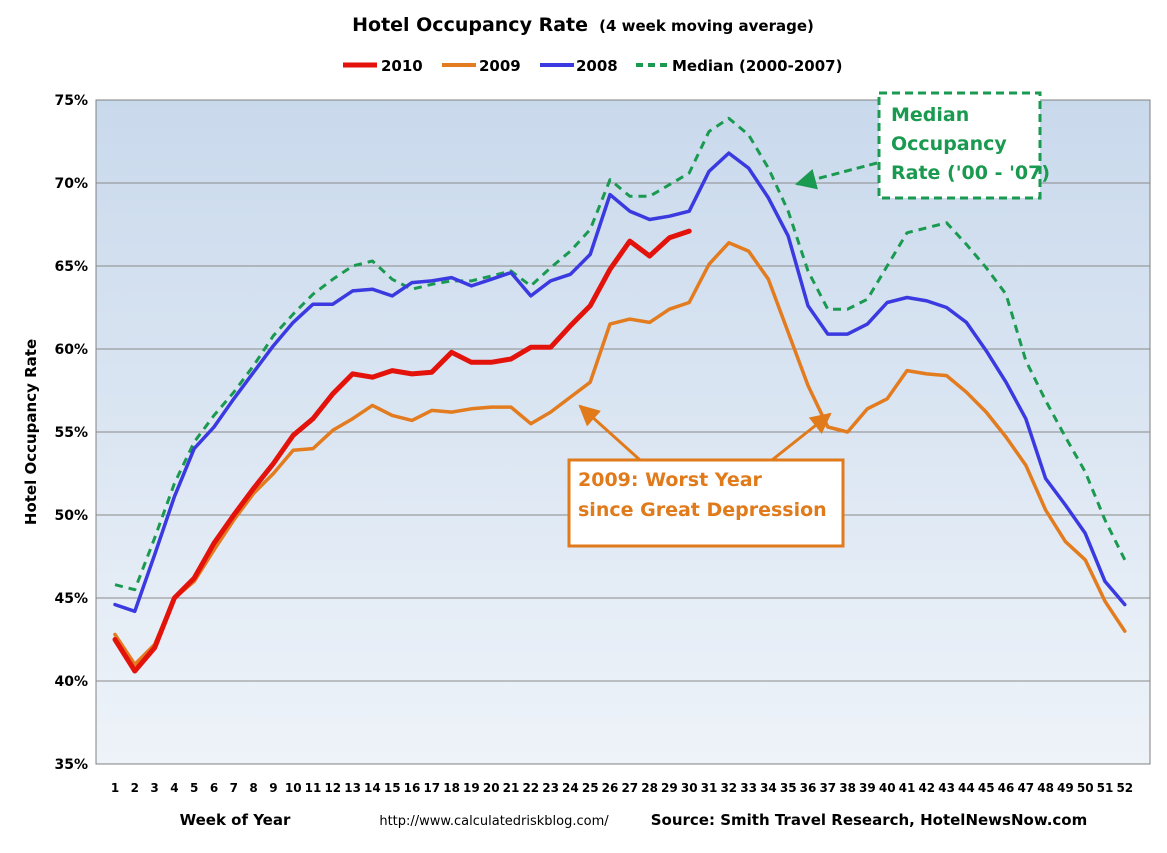 The height and width of the screenshot is (853, 1167). Describe the element at coordinates (71, 184) in the screenshot. I see `y-tick-label: 70%` at that location.